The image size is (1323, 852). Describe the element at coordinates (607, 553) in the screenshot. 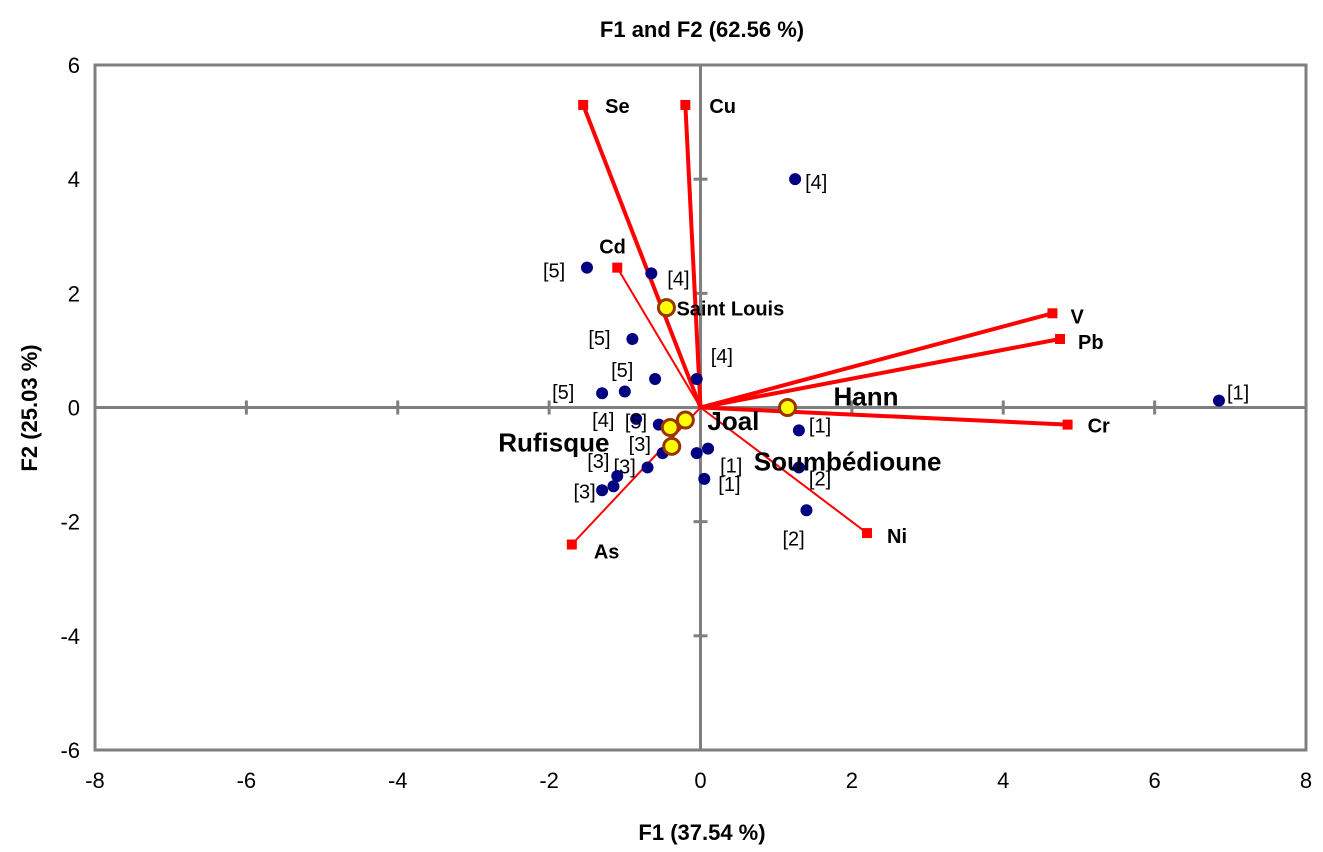

I see `variable-label: As` at that location.